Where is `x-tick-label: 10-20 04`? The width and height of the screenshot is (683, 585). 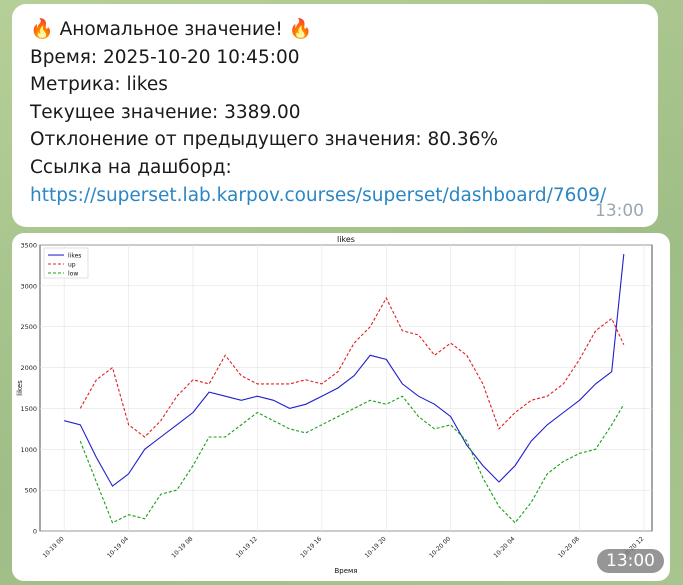 x-tick-label: 10-20 04 is located at coordinates (504, 547).